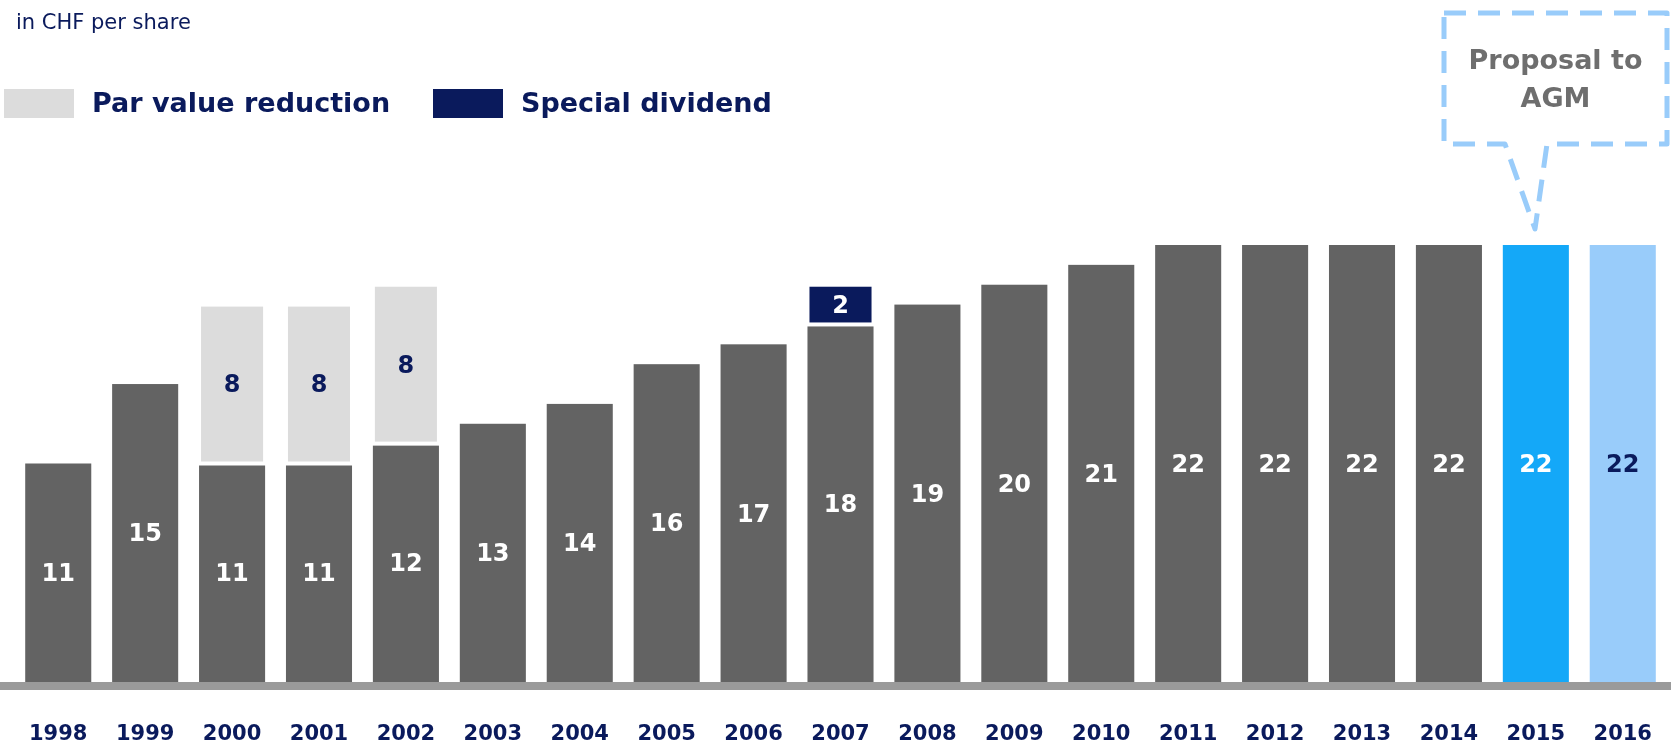 The height and width of the screenshot is (746, 1671). What do you see at coordinates (406, 733) in the screenshot?
I see `x-tick-label: 2002` at bounding box center [406, 733].